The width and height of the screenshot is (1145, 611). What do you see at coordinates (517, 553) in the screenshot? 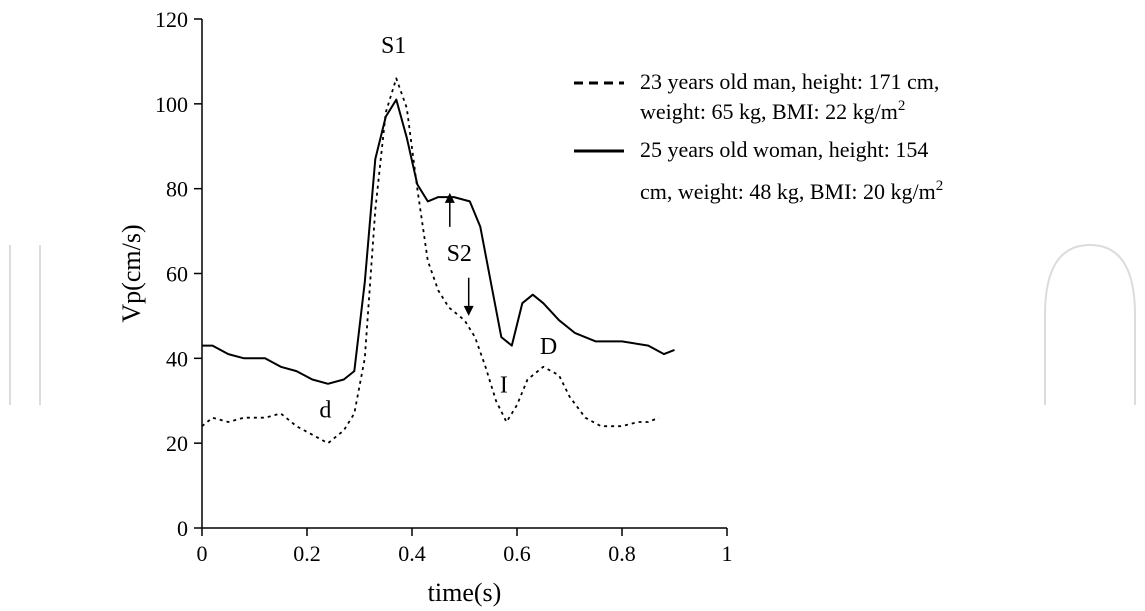
I see `x-tick-label: 0.6` at bounding box center [517, 553].